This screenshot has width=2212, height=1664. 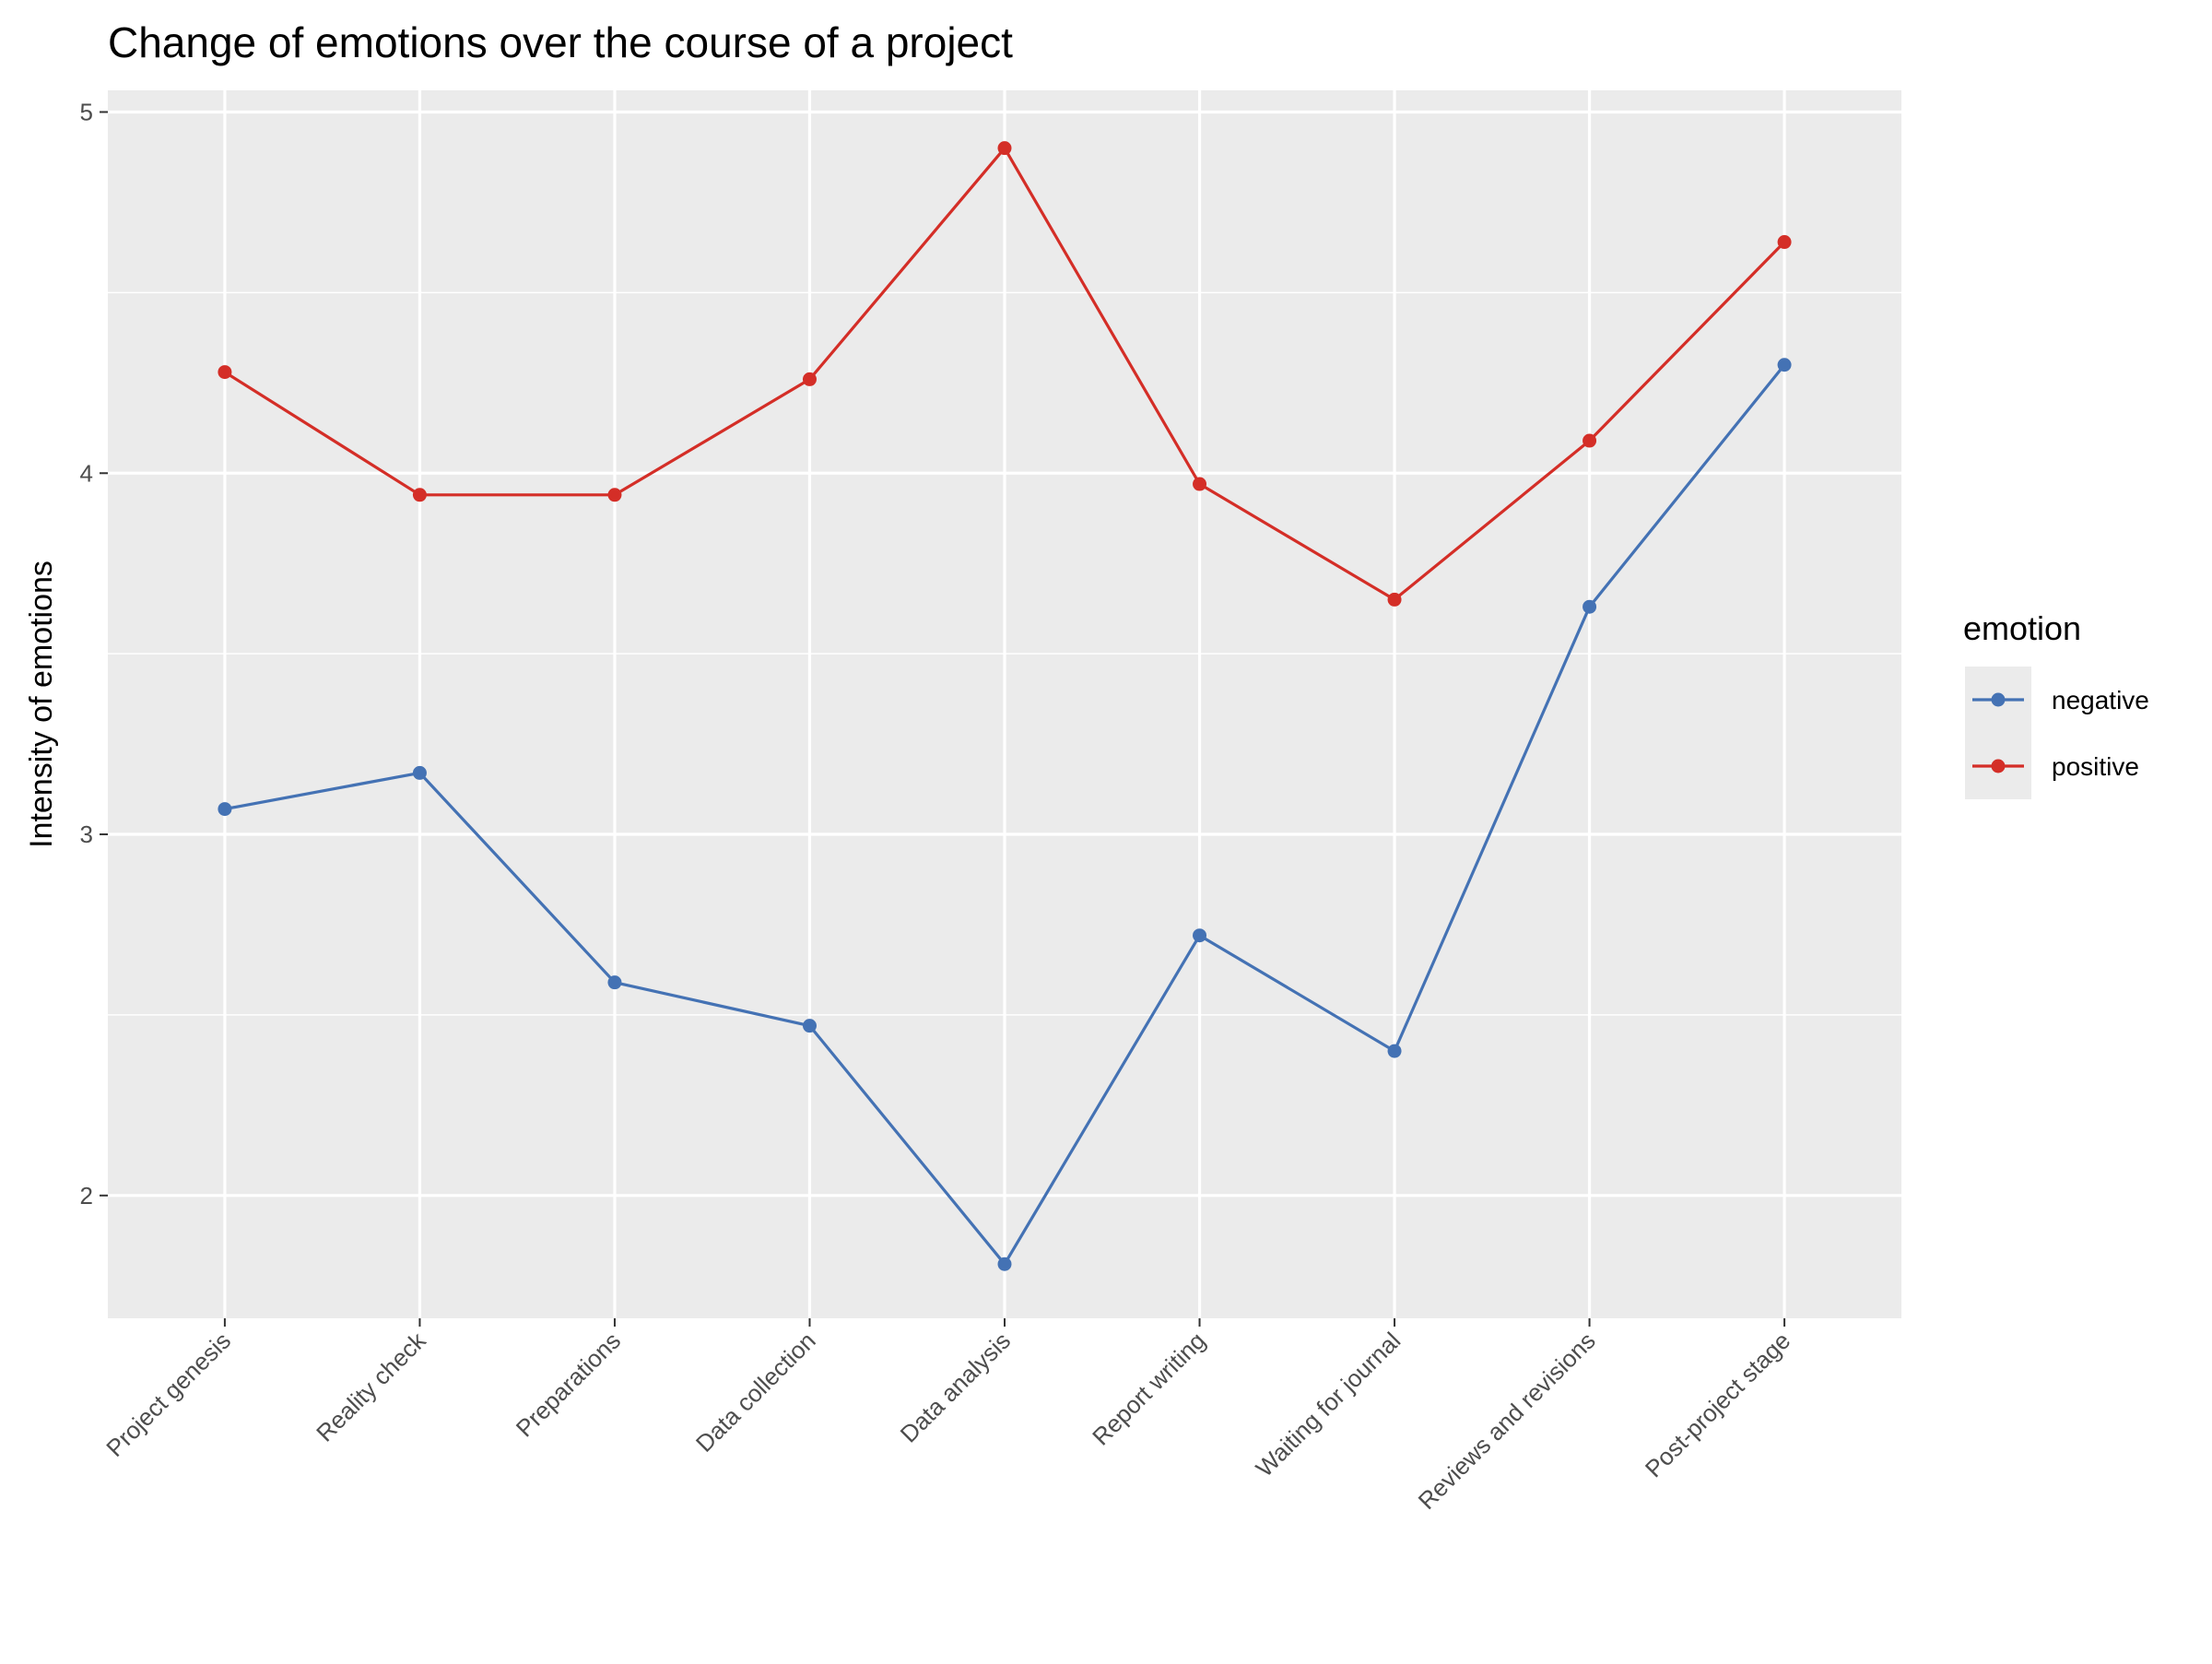 What do you see at coordinates (1149, 1389) in the screenshot?
I see `x-tick-label: Report writing` at bounding box center [1149, 1389].